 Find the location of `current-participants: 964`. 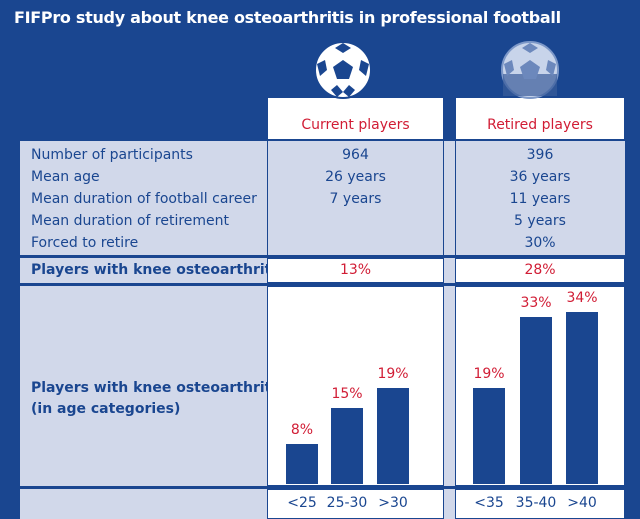

current-participants: 964 is located at coordinates (355, 155).